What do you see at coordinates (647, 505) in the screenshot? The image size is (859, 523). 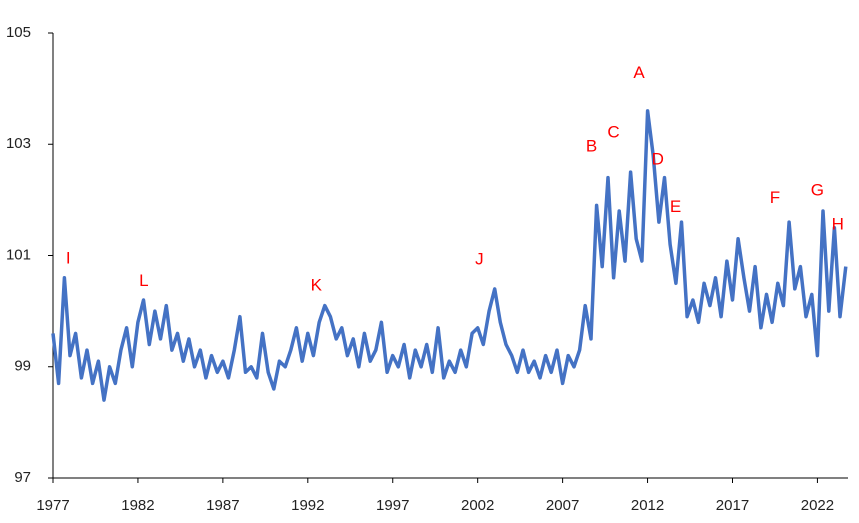 I see `x-tick-label: 2012` at bounding box center [647, 505].